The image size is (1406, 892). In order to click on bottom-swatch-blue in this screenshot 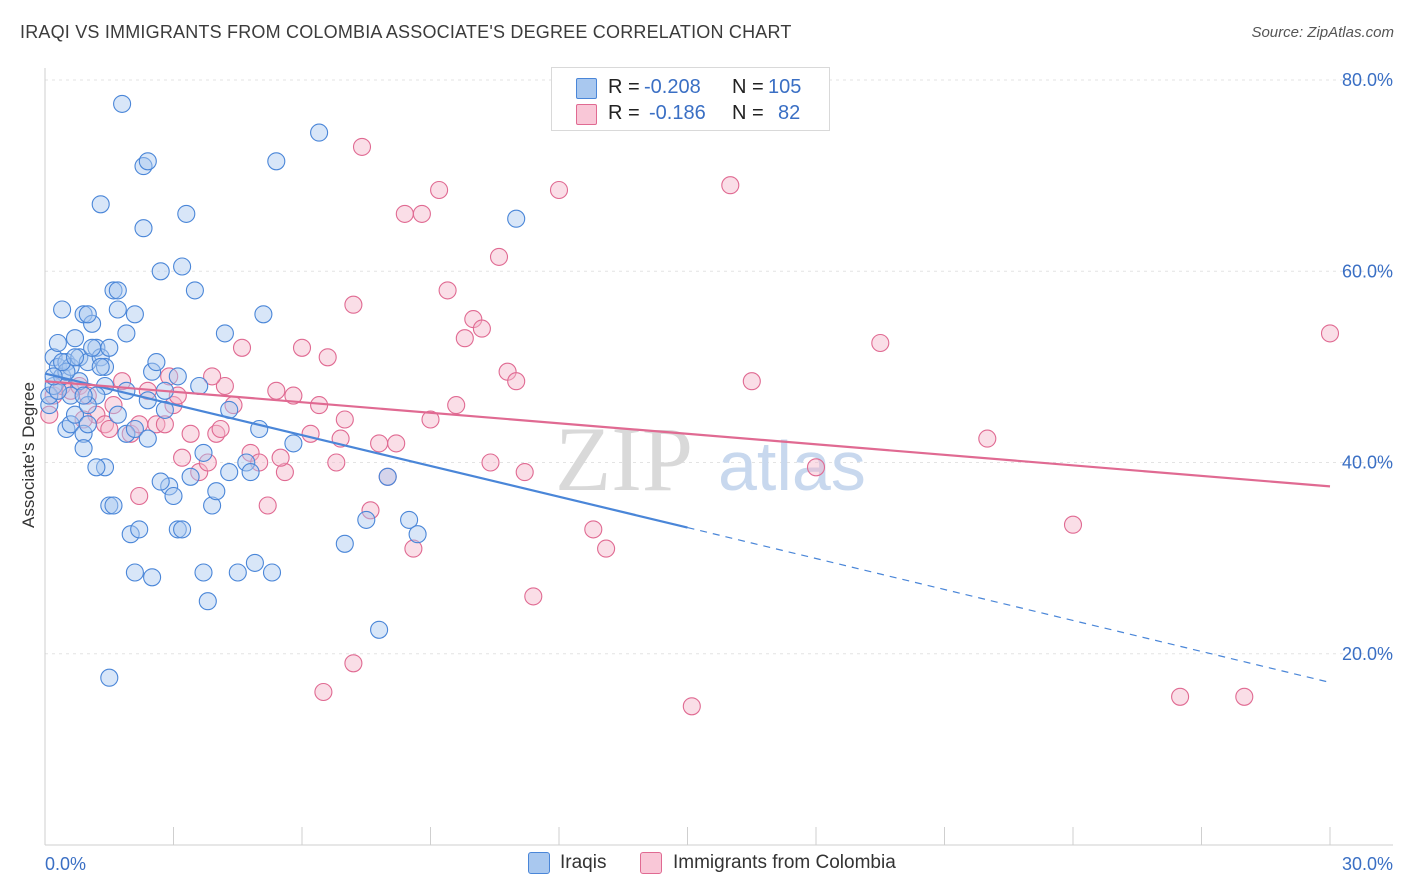, I will do `click(539, 863)`.